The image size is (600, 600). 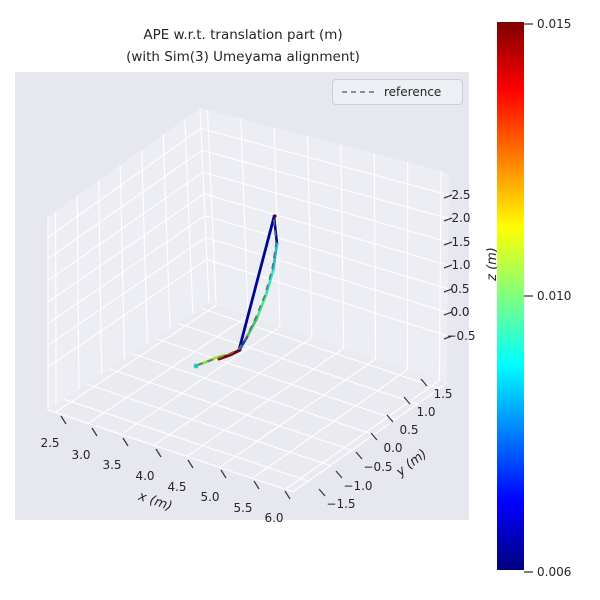 What do you see at coordinates (442, 394) in the screenshot?
I see `y-axis-tick-label: 1.5` at bounding box center [442, 394].